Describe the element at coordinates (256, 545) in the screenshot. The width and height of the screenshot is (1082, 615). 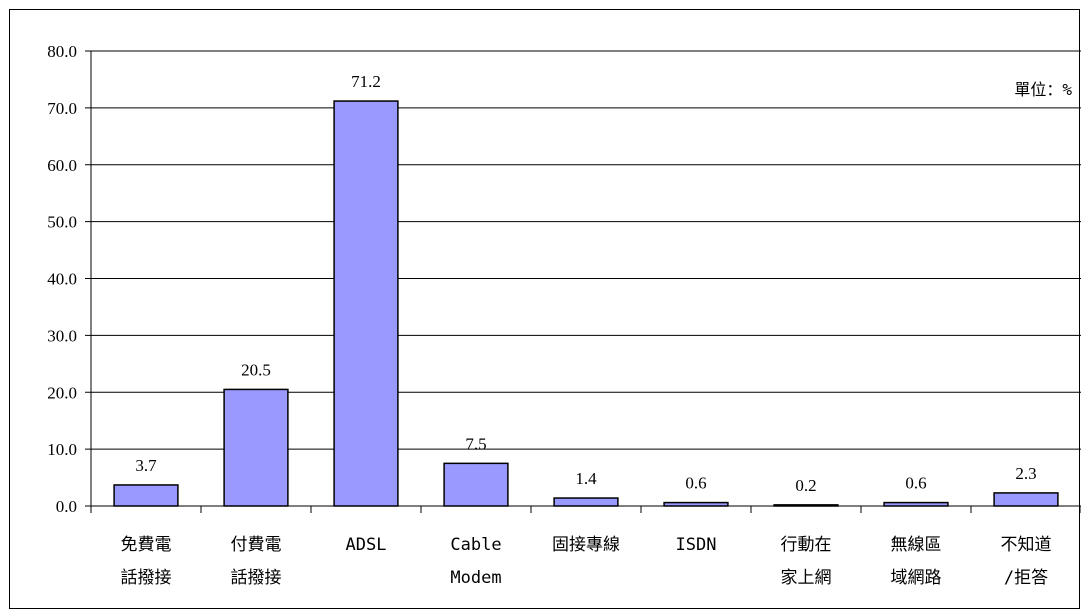
I see `category-label: 付費電` at that location.